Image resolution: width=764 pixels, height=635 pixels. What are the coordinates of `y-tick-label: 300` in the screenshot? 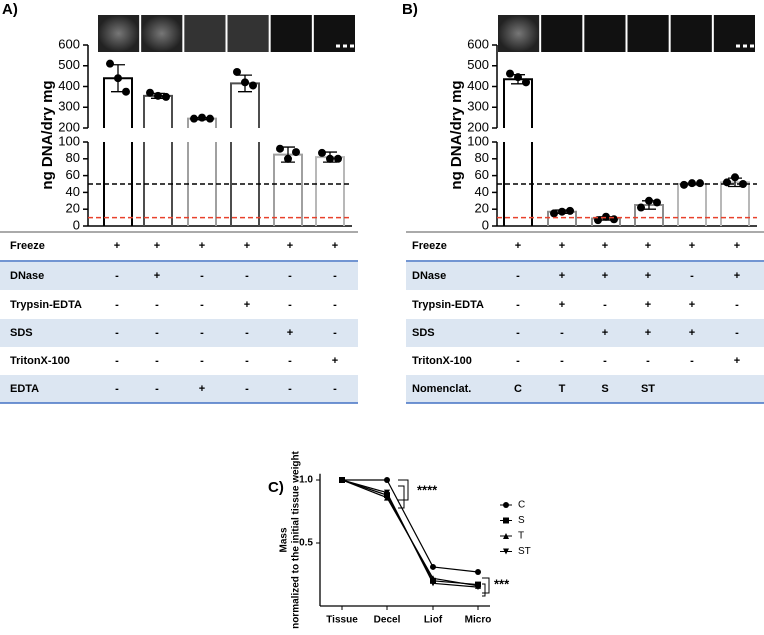 It's located at (69, 106).